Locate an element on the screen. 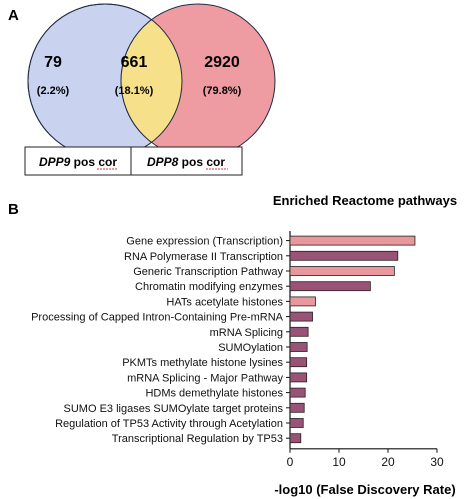 Image resolution: width=474 pixels, height=499 pixels. venn-overlap-count: 661 is located at coordinates (134, 62).